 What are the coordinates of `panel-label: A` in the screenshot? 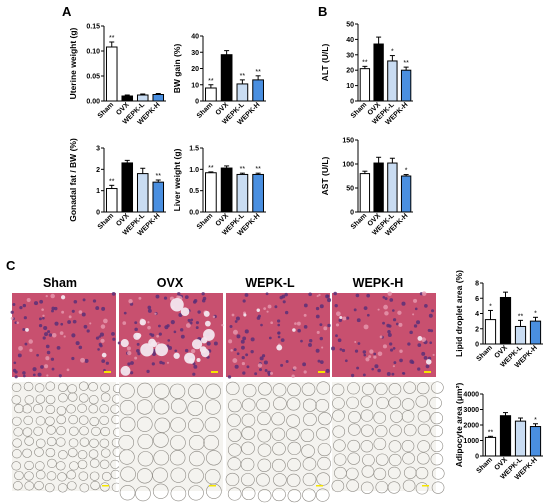 It's located at (67, 11).